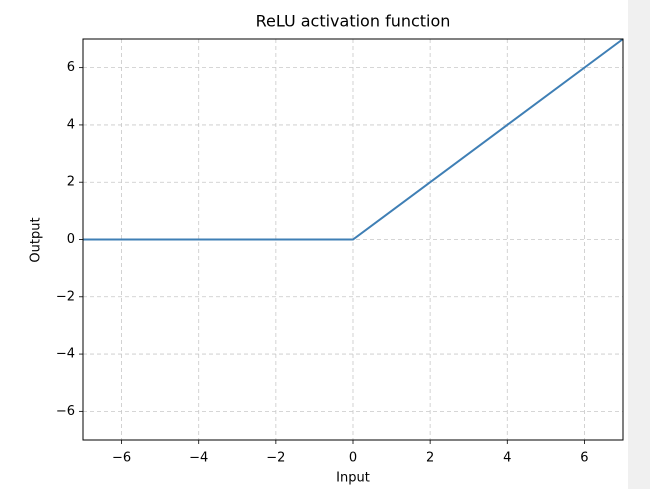 The width and height of the screenshot is (650, 493). What do you see at coordinates (71, 124) in the screenshot?
I see `y-tick-label: 4` at bounding box center [71, 124].